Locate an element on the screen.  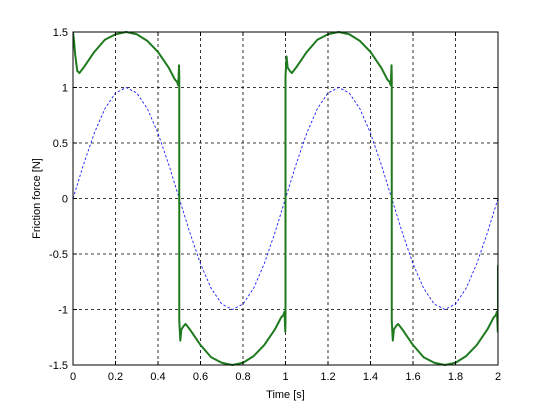
y-tick-label: 1.5 is located at coordinates (60, 33).